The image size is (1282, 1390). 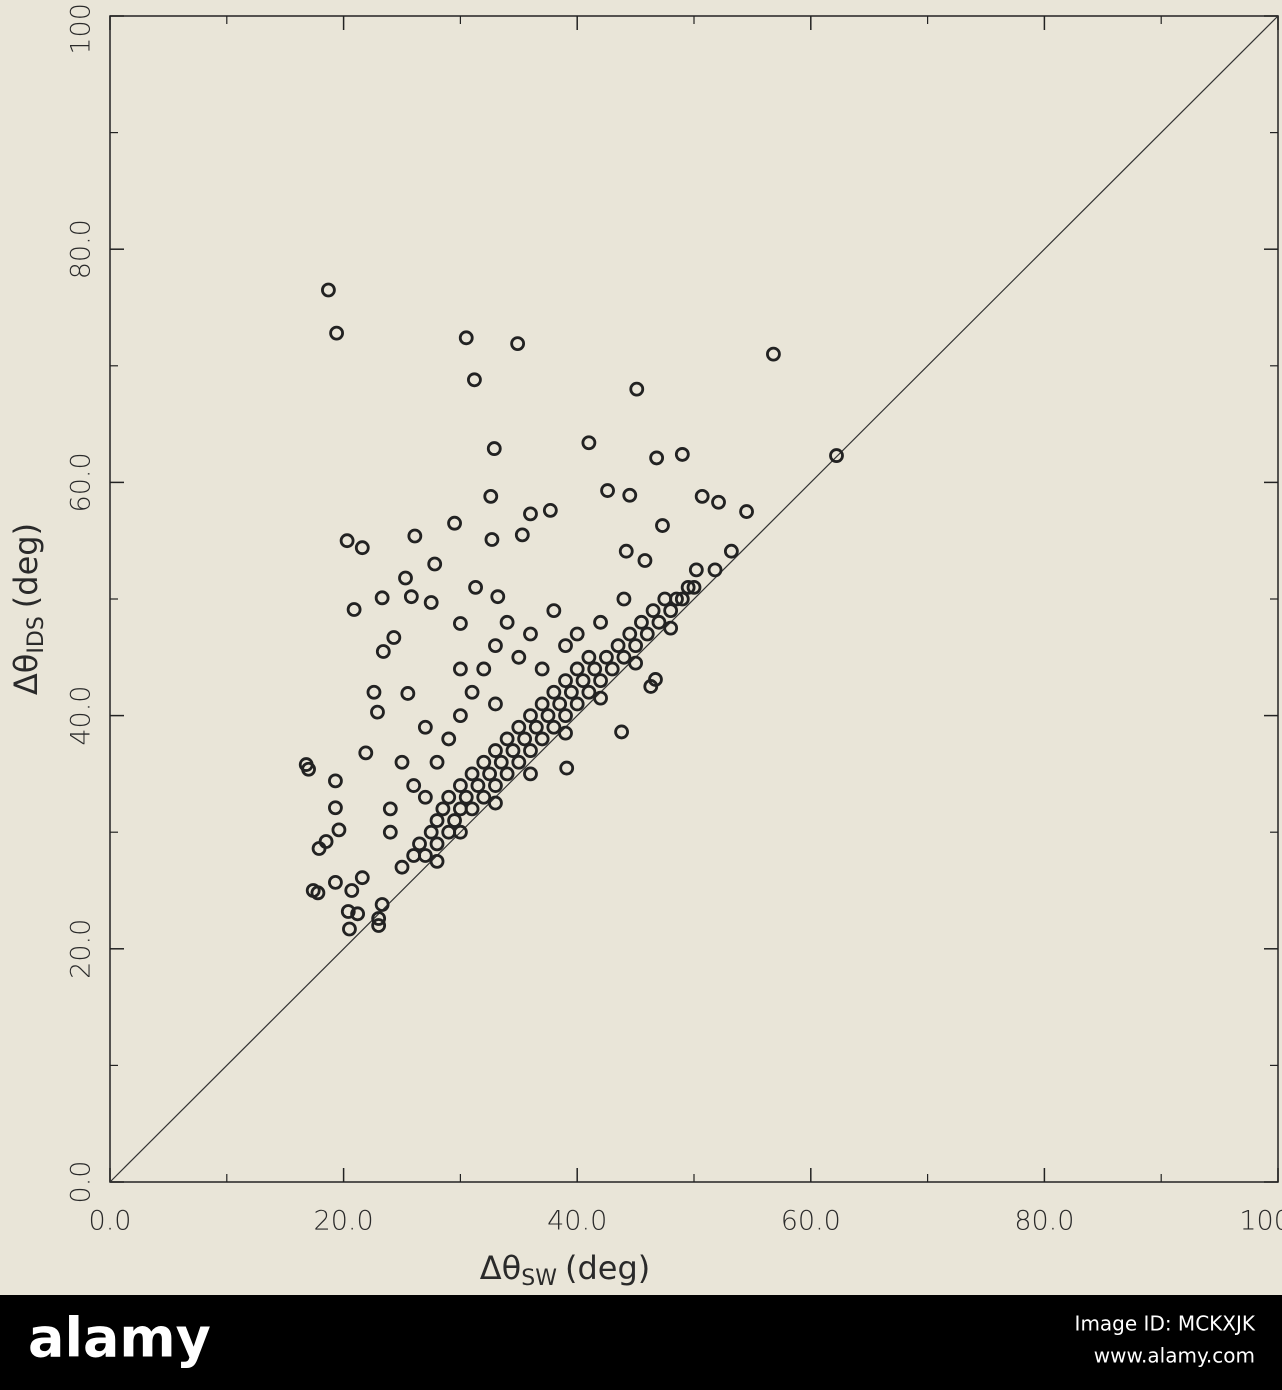 What do you see at coordinates (344, 1221) in the screenshot?
I see `x-tick-label: 20.0` at bounding box center [344, 1221].